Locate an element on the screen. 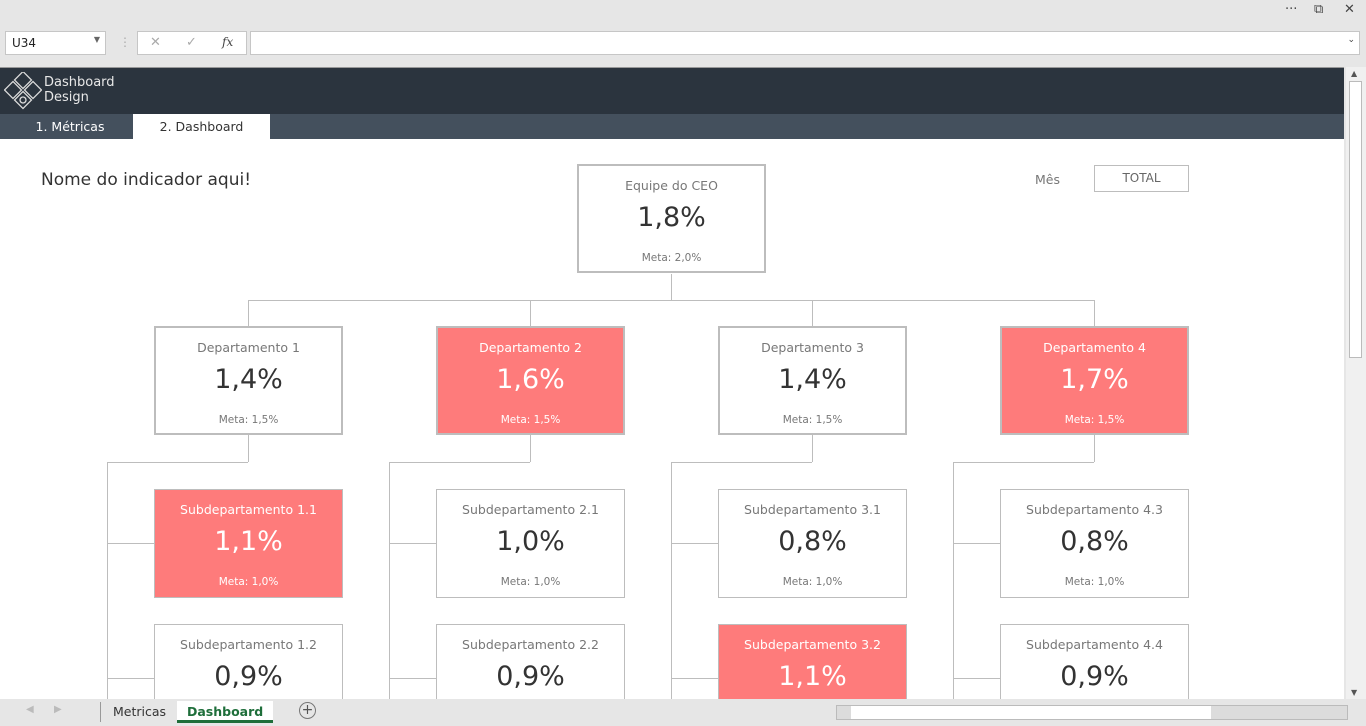 The image size is (1366, 726). subdepartment-box: Subdepartamento 3.1 0,8% Meta: 1,0% is located at coordinates (812, 543).